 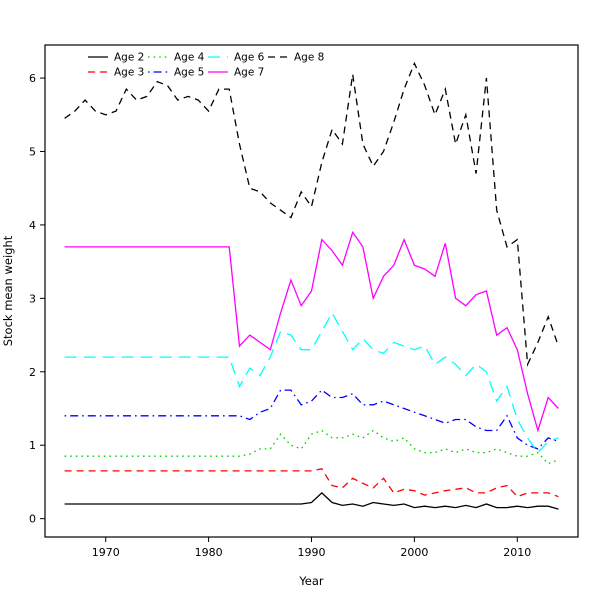 What do you see at coordinates (32, 519) in the screenshot?
I see `y-tick-label: 0` at bounding box center [32, 519].